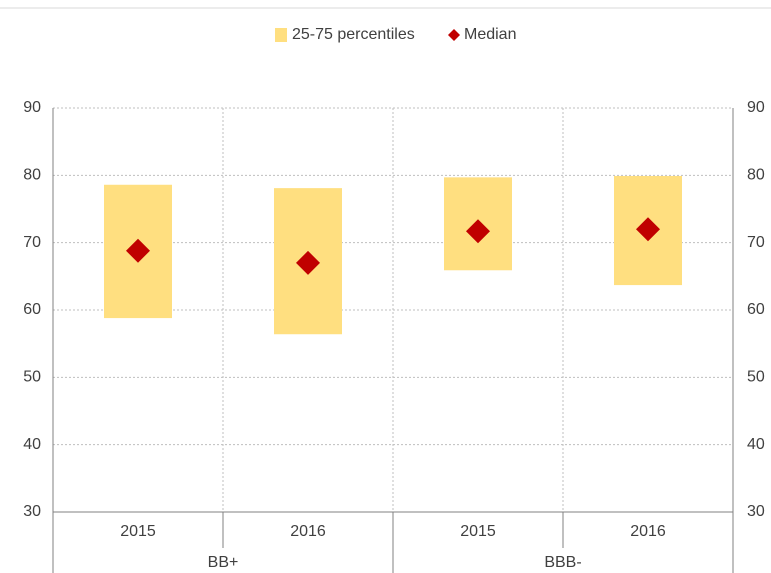 The image size is (771, 573). Describe the element at coordinates (756, 511) in the screenshot. I see `y2-tick-label: 30` at that location.